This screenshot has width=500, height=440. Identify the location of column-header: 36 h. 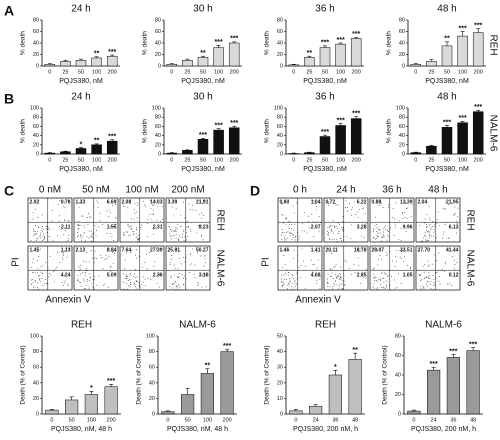
(391, 190).